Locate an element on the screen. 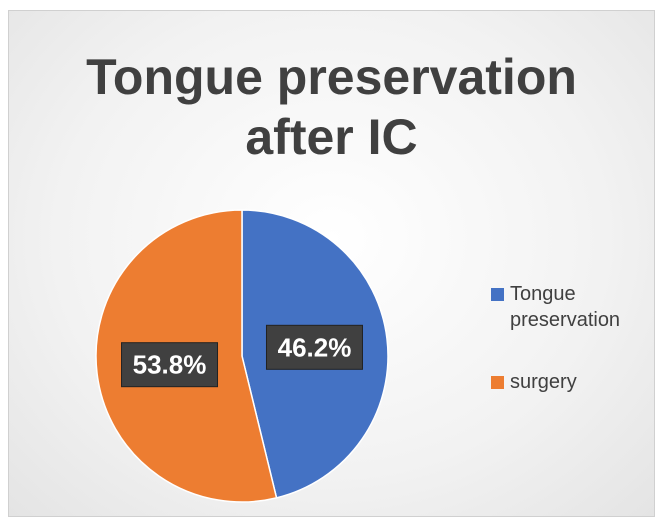 The image size is (664, 525). legend-label: surgery is located at coordinates (543, 382).